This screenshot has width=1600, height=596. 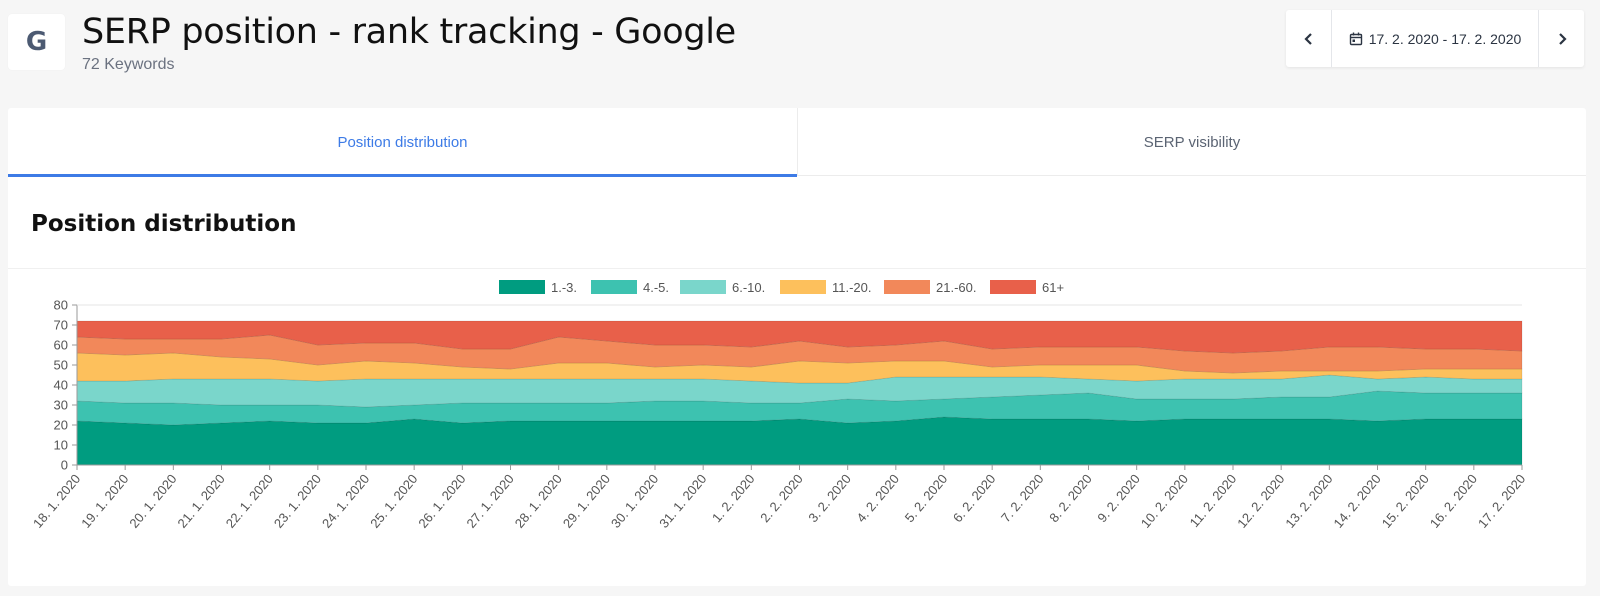 I want to click on next-date-button, so click(x=1561, y=38).